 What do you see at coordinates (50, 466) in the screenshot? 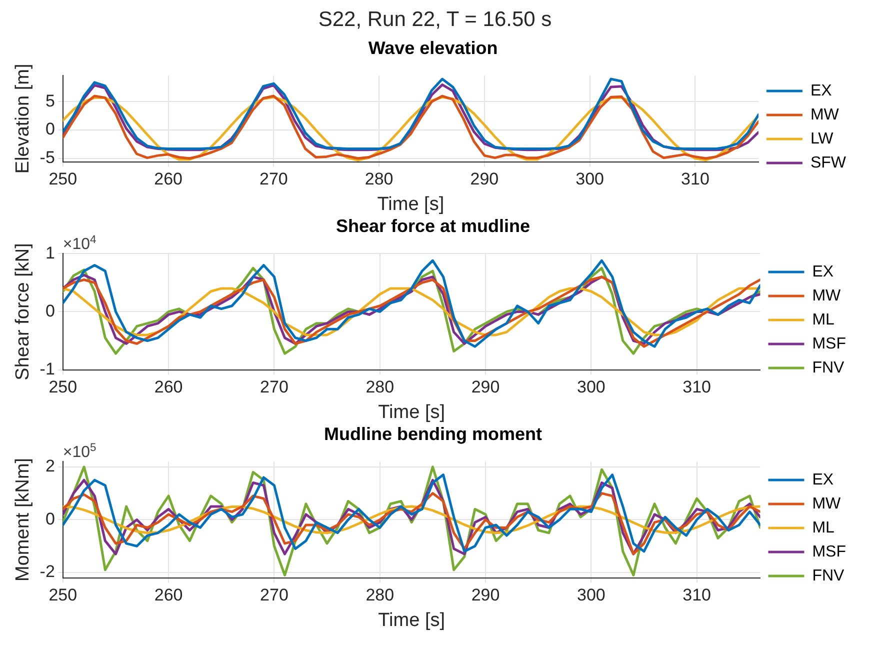
I see `y-tick-label: 2` at bounding box center [50, 466].